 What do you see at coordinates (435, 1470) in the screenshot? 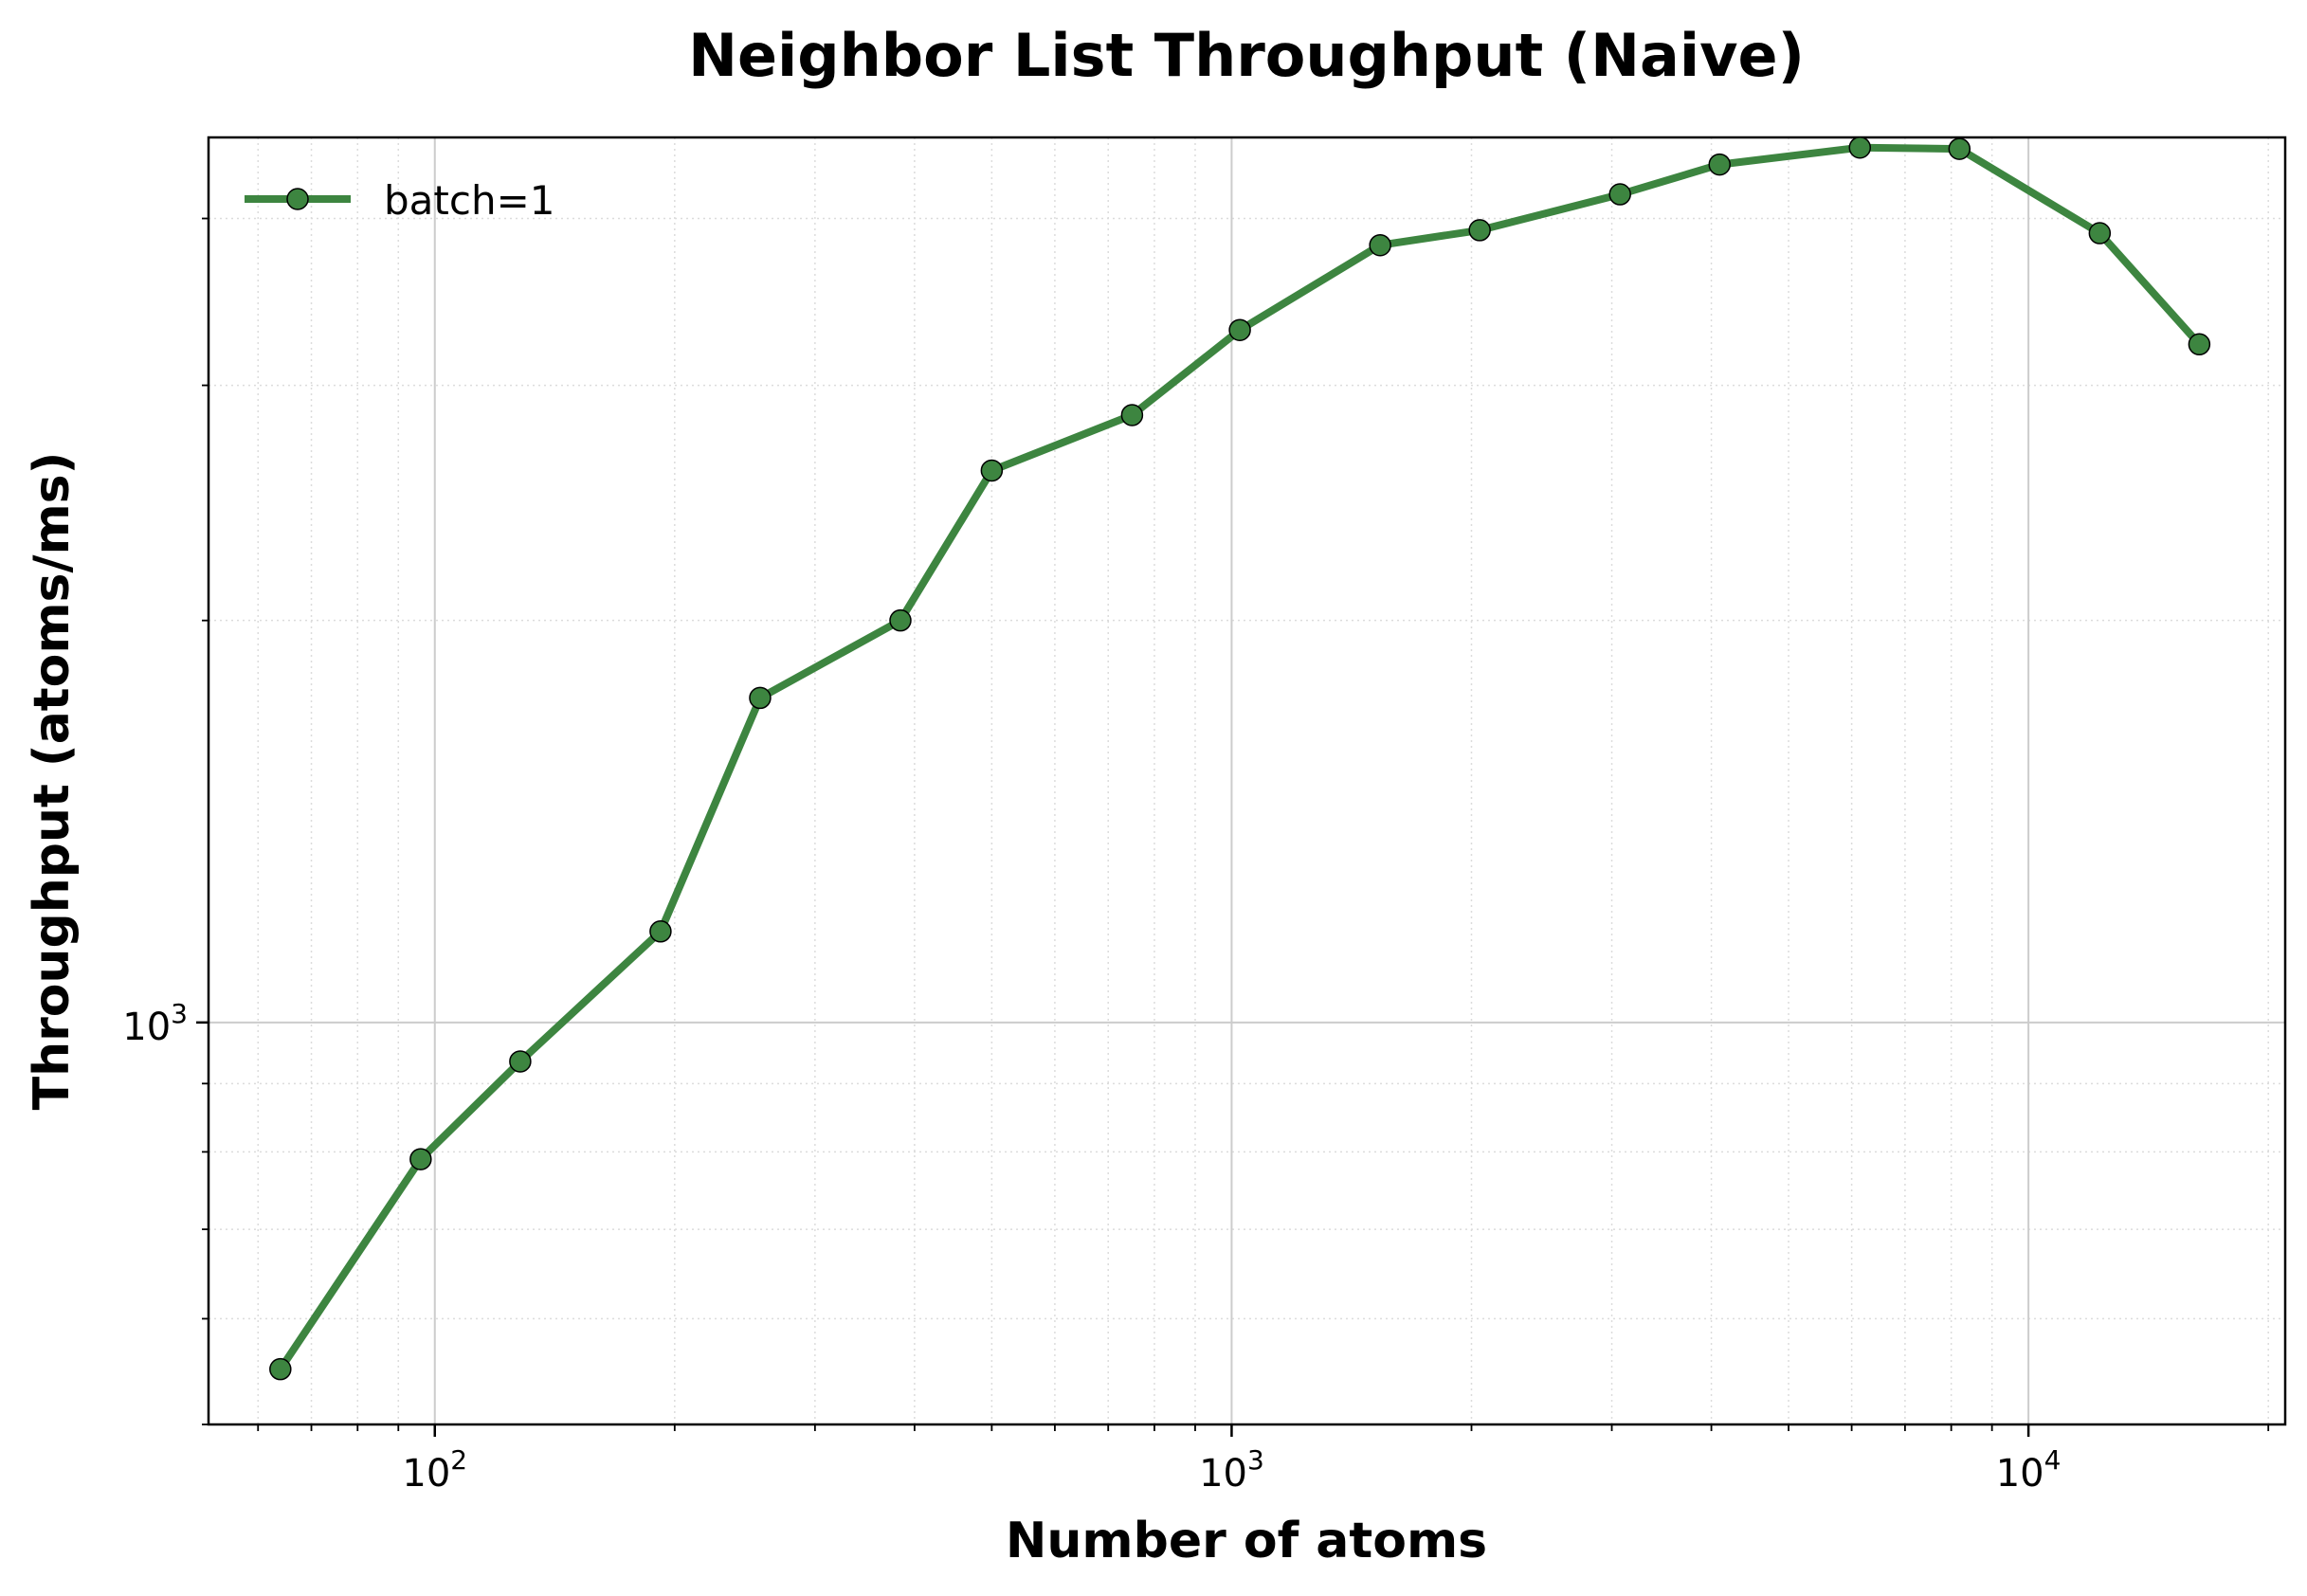
I see `x-tick-label: 10²` at bounding box center [435, 1470].